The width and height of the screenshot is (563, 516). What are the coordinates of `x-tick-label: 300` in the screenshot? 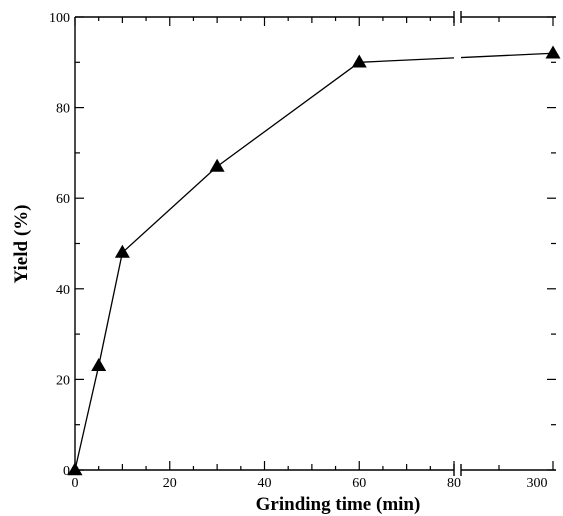 It's located at (537, 483).